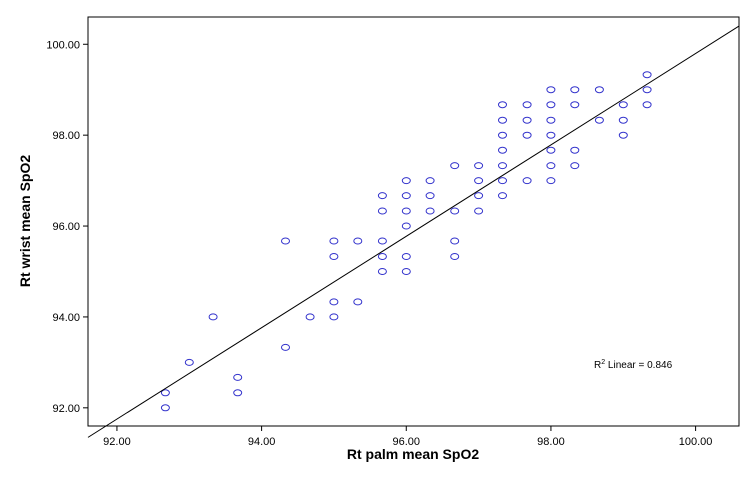 This screenshot has height=478, width=744. Describe the element at coordinates (638, 365) in the screenshot. I see `r-squared-value: Linear = 0.846` at that location.